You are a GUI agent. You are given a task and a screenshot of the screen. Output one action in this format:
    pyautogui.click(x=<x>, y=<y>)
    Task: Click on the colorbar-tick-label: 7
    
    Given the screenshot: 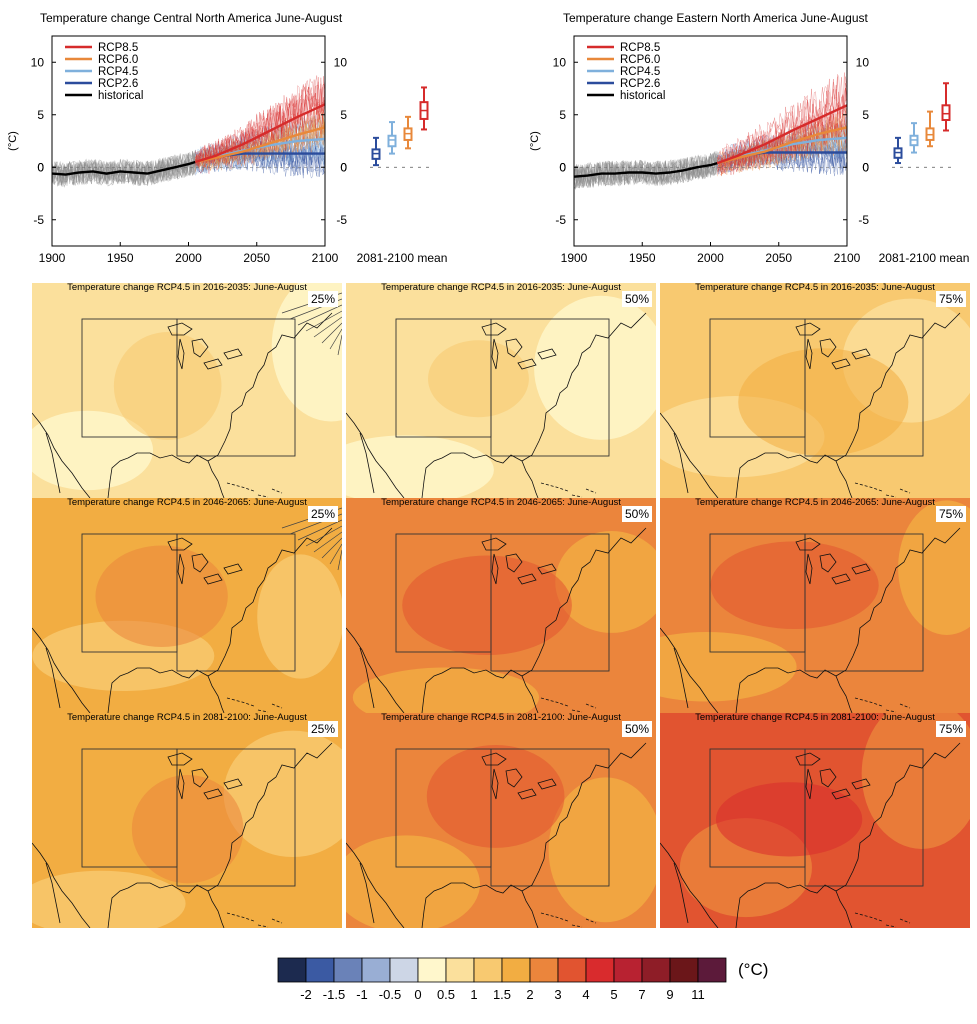 What is the action you would take?
    pyautogui.click(x=641, y=994)
    